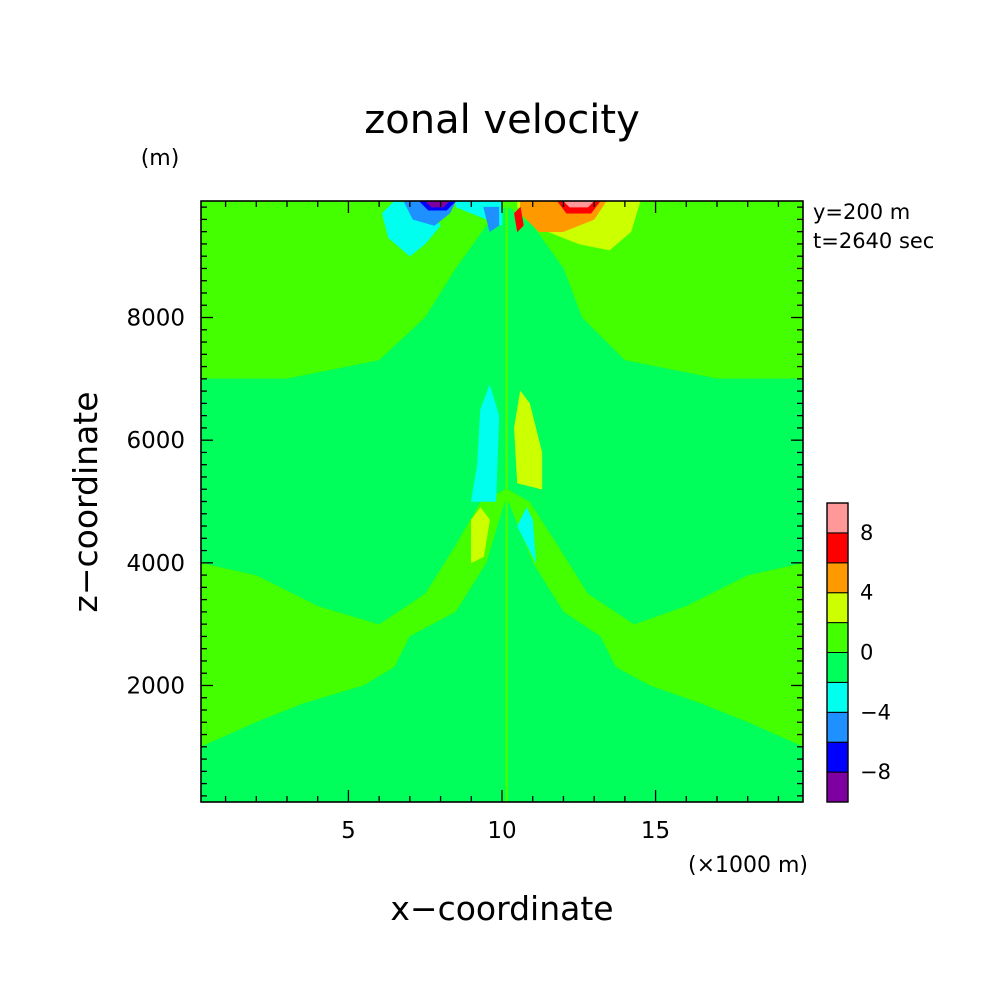 The image size is (1004, 1004). Describe the element at coordinates (348, 831) in the screenshot. I see `x-tick-label: 5` at that location.